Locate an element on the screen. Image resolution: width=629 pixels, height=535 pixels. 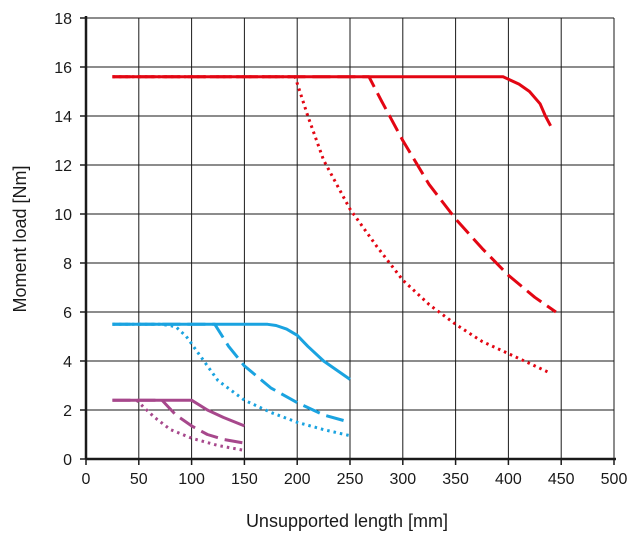
x-tick-label: 50 is located at coordinates (139, 479).